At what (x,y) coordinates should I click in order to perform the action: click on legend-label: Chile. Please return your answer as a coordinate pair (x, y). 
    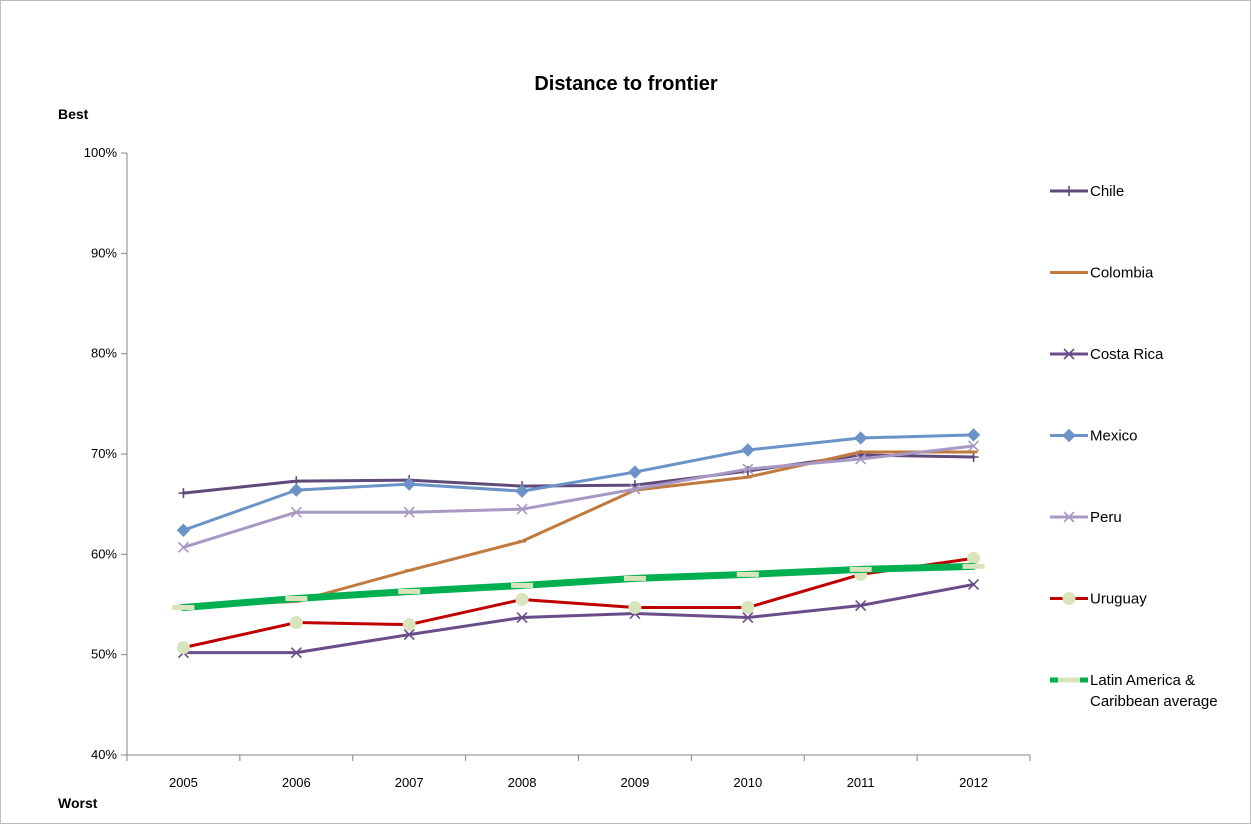
    Looking at the image, I should click on (1107, 191).